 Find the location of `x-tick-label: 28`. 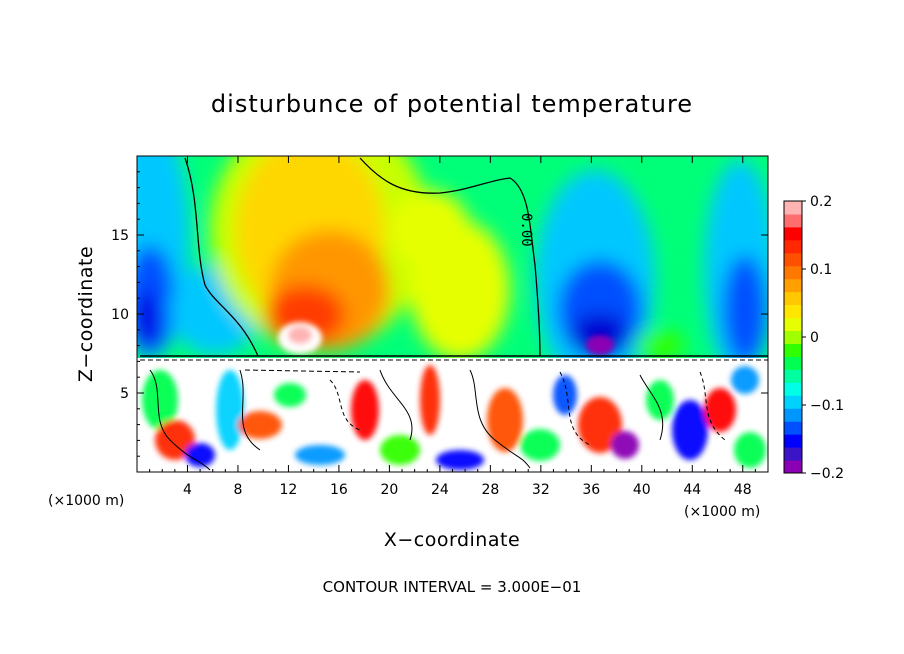

x-tick-label: 28 is located at coordinates (490, 490).